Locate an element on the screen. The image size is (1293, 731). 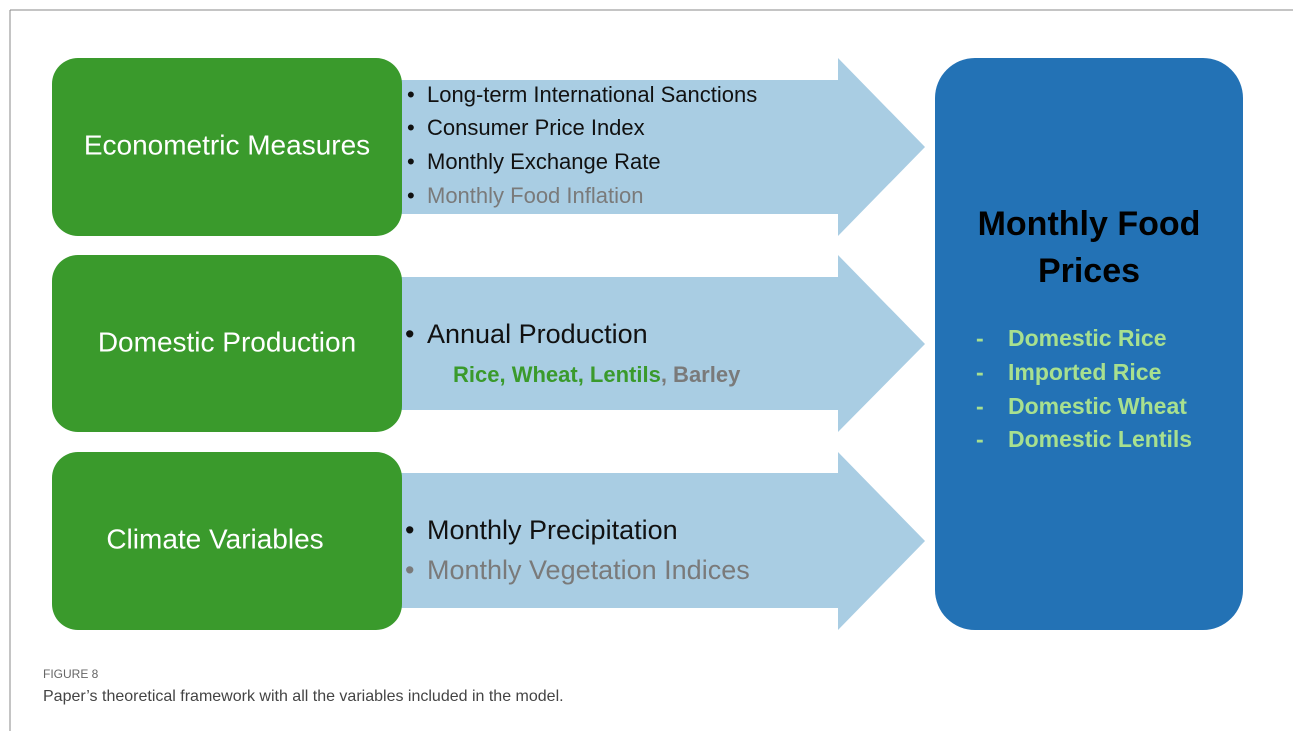
group-label: Domestic Production is located at coordinates (227, 341).